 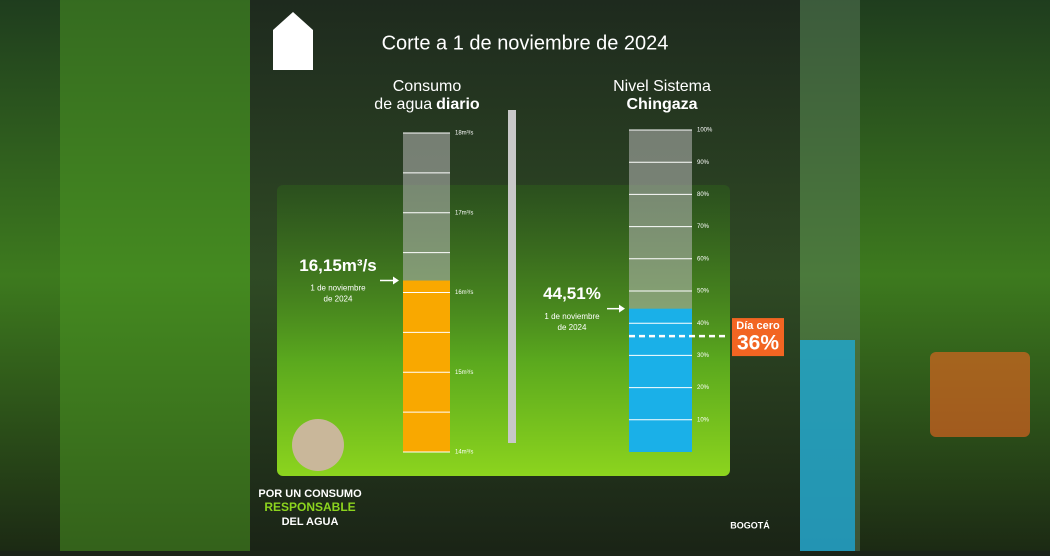 I want to click on y-tick-label: 60%, so click(x=703, y=259).